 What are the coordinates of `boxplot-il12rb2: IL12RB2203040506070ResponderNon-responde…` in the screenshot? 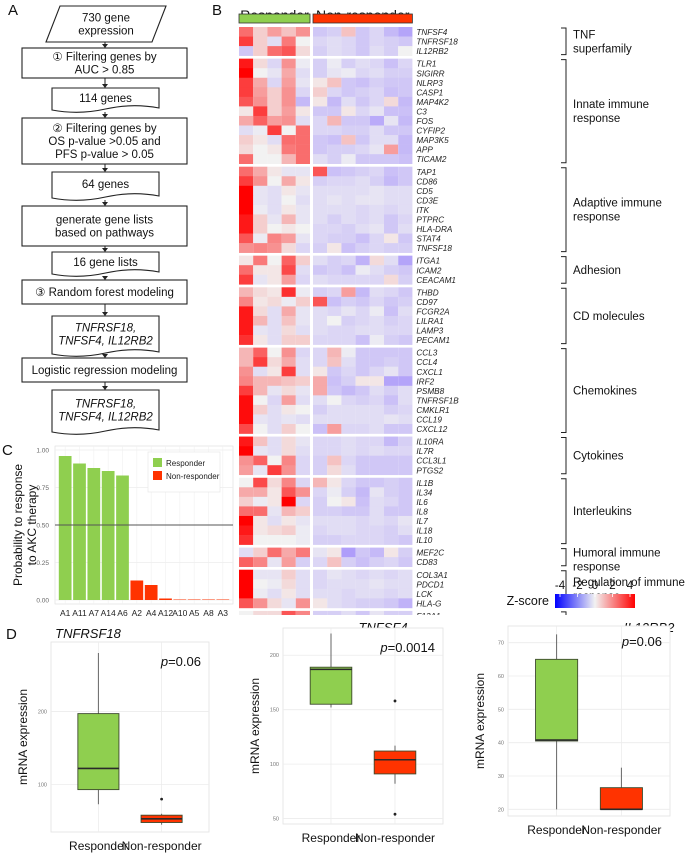 It's located at (574, 728).